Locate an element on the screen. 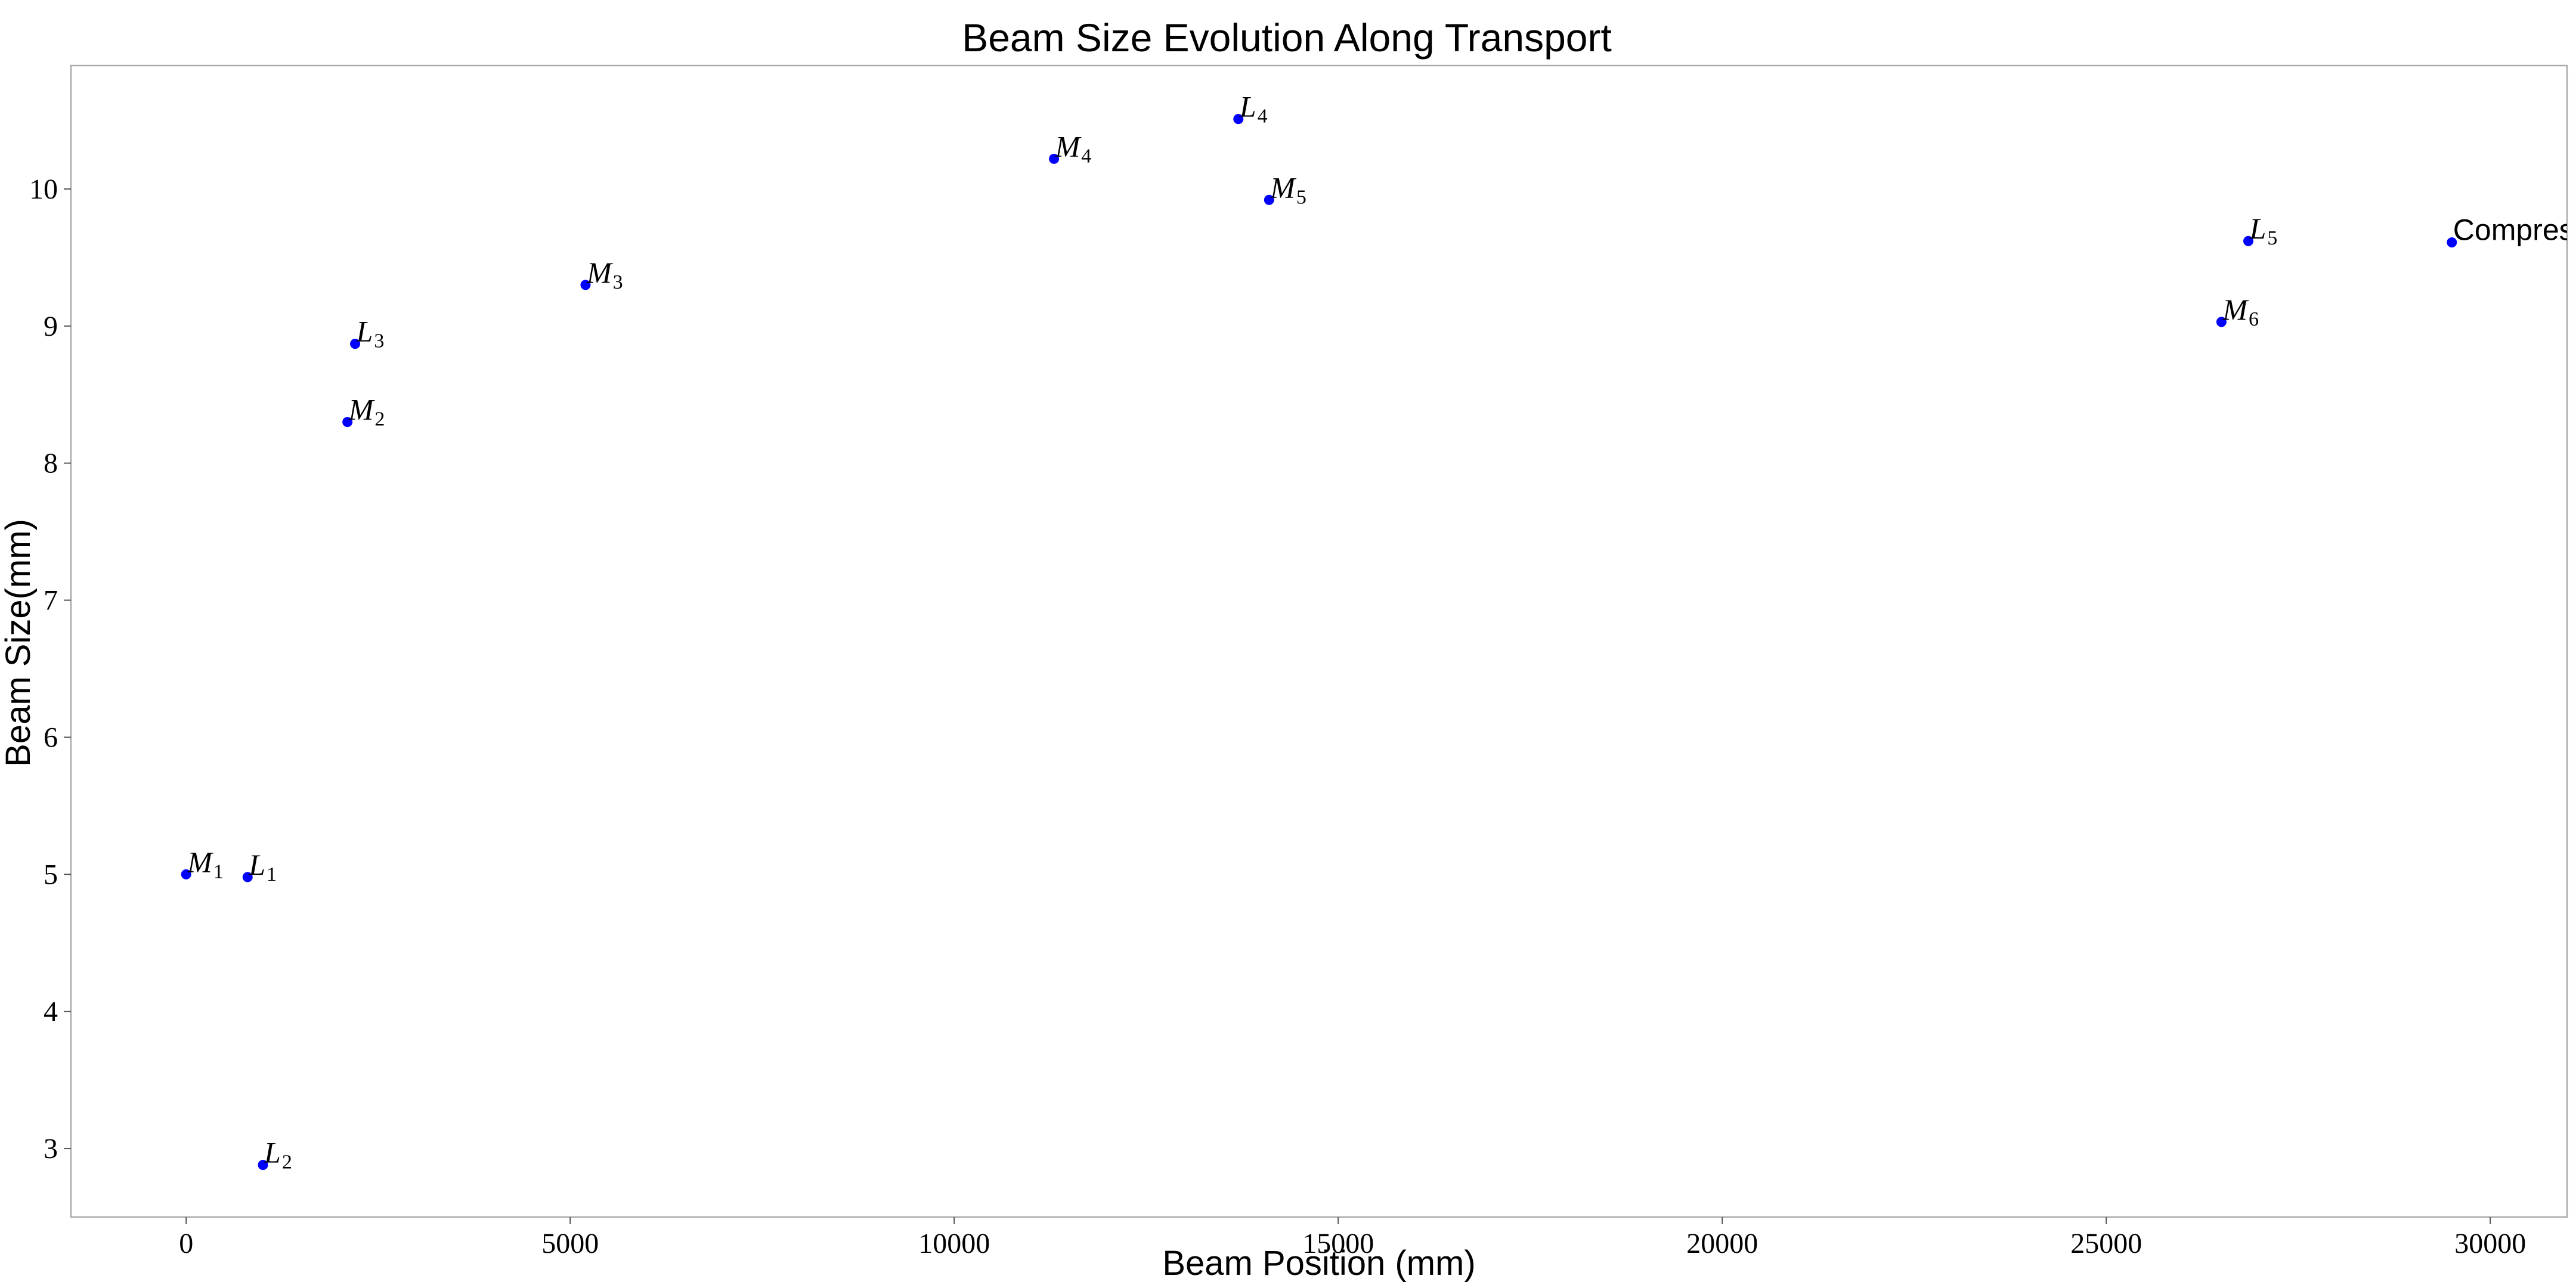 The height and width of the screenshot is (1288, 2576). y-tick-label: 5 is located at coordinates (51, 874).